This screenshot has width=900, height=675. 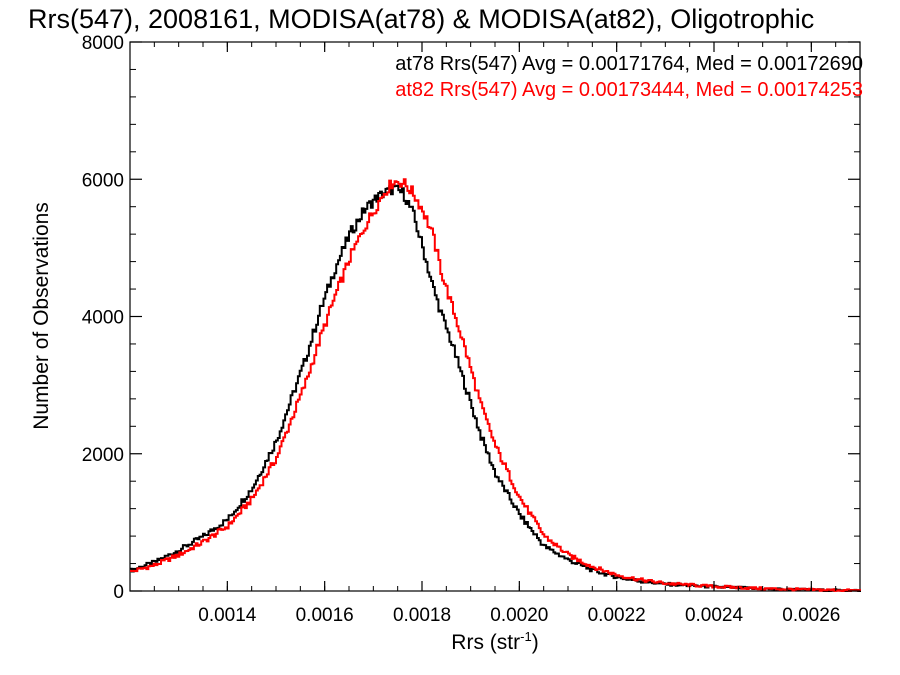 What do you see at coordinates (526, 636) in the screenshot?
I see `x-axis-title-superscript: -1` at bounding box center [526, 636].